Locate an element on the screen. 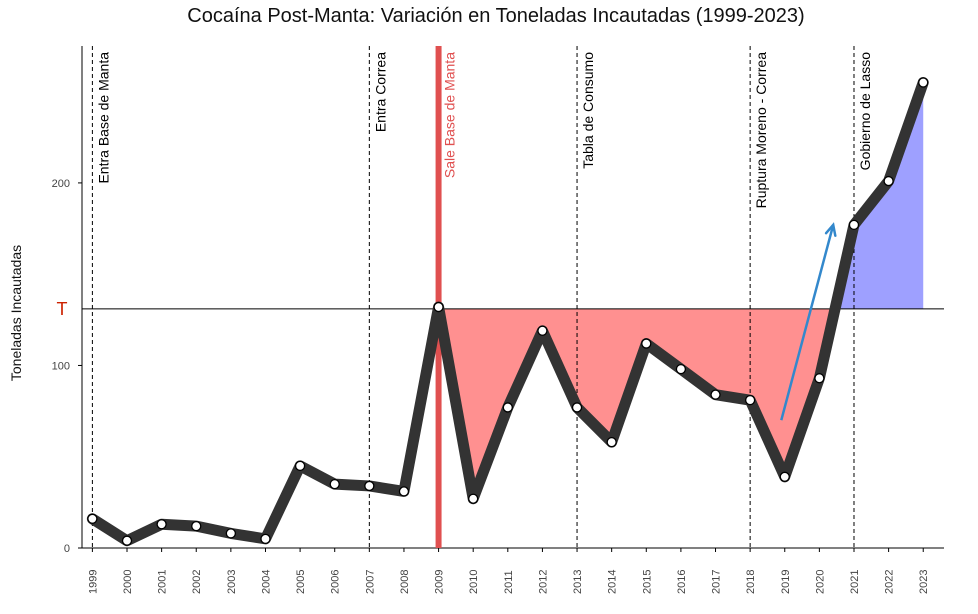 This screenshot has width=978, height=614. x-tick-label: 2004 is located at coordinates (266, 582).